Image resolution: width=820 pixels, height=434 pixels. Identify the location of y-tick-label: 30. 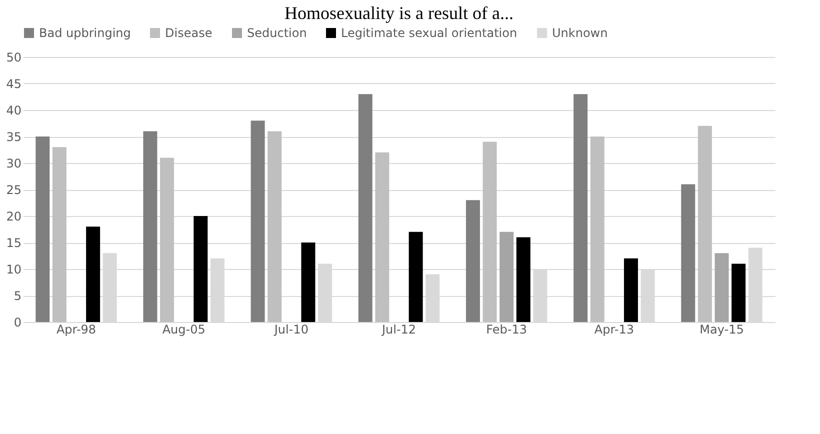
(14, 163).